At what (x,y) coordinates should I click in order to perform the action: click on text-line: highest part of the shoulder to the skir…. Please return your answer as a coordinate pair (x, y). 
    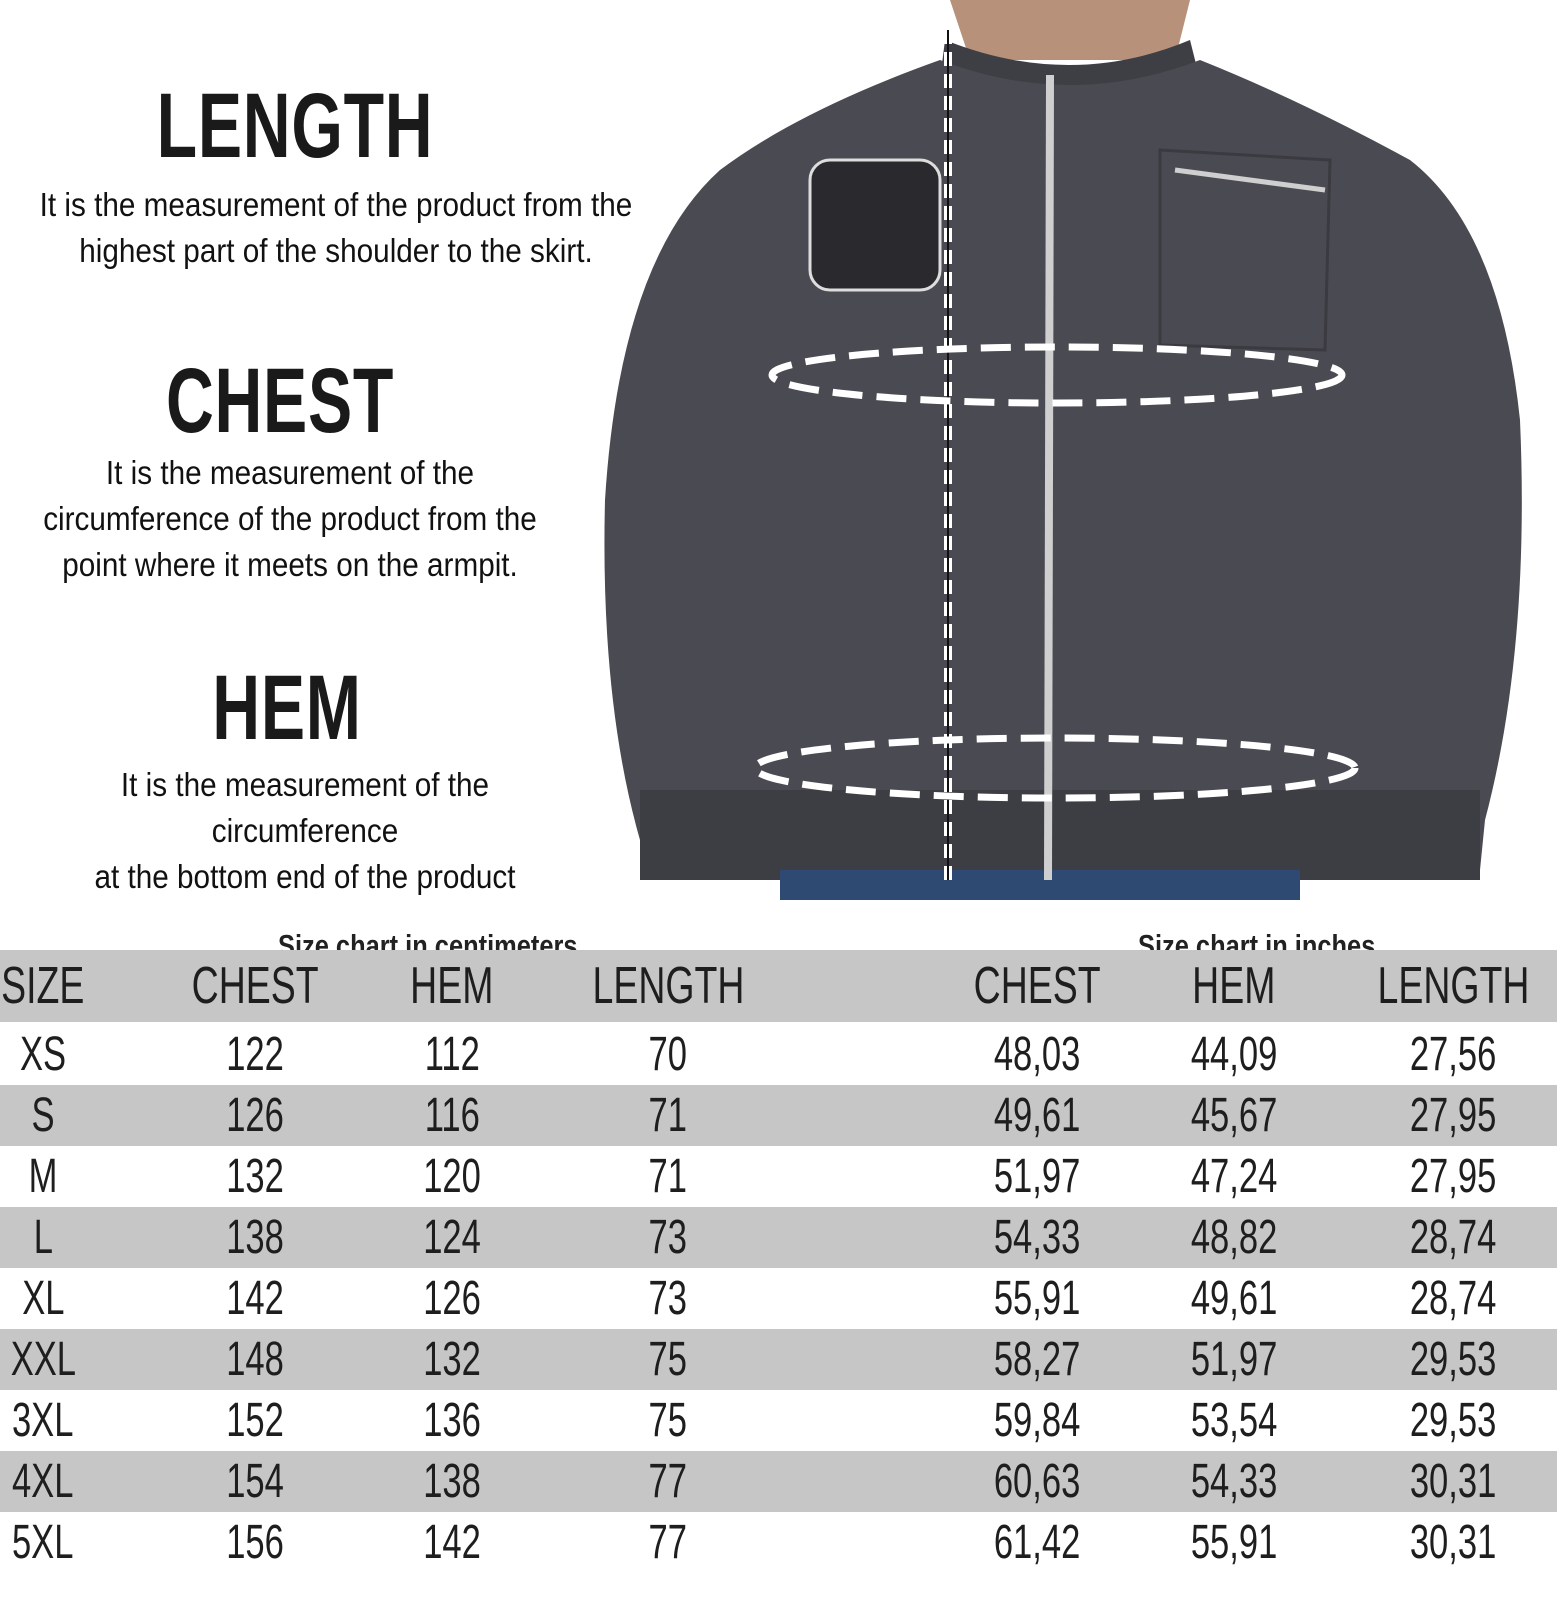
    Looking at the image, I should click on (336, 250).